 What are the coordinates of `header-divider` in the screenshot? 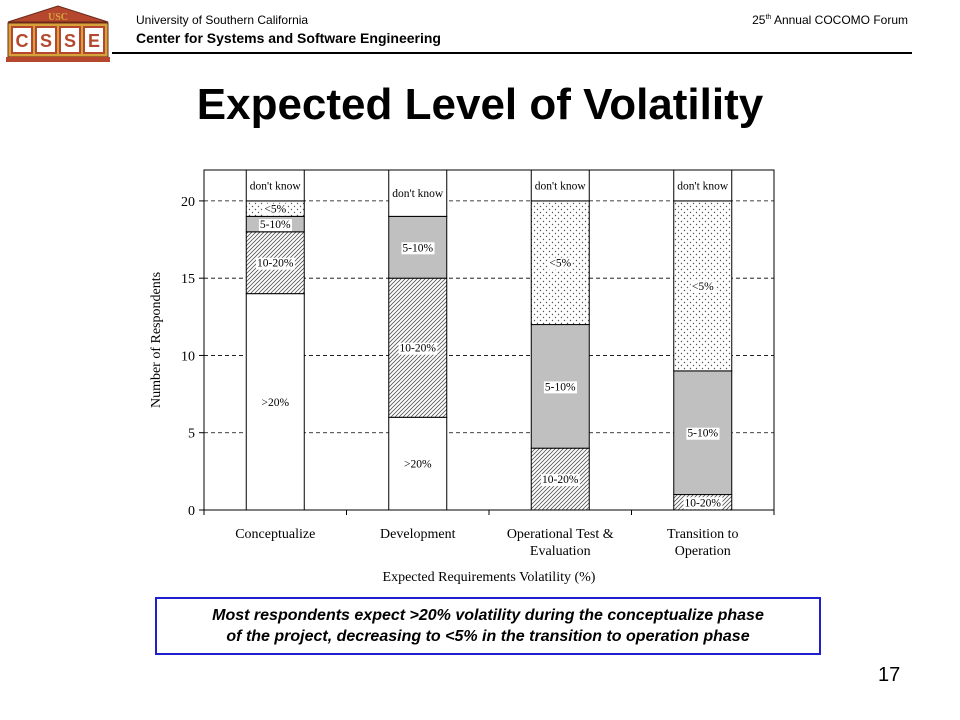 It's located at (512, 53).